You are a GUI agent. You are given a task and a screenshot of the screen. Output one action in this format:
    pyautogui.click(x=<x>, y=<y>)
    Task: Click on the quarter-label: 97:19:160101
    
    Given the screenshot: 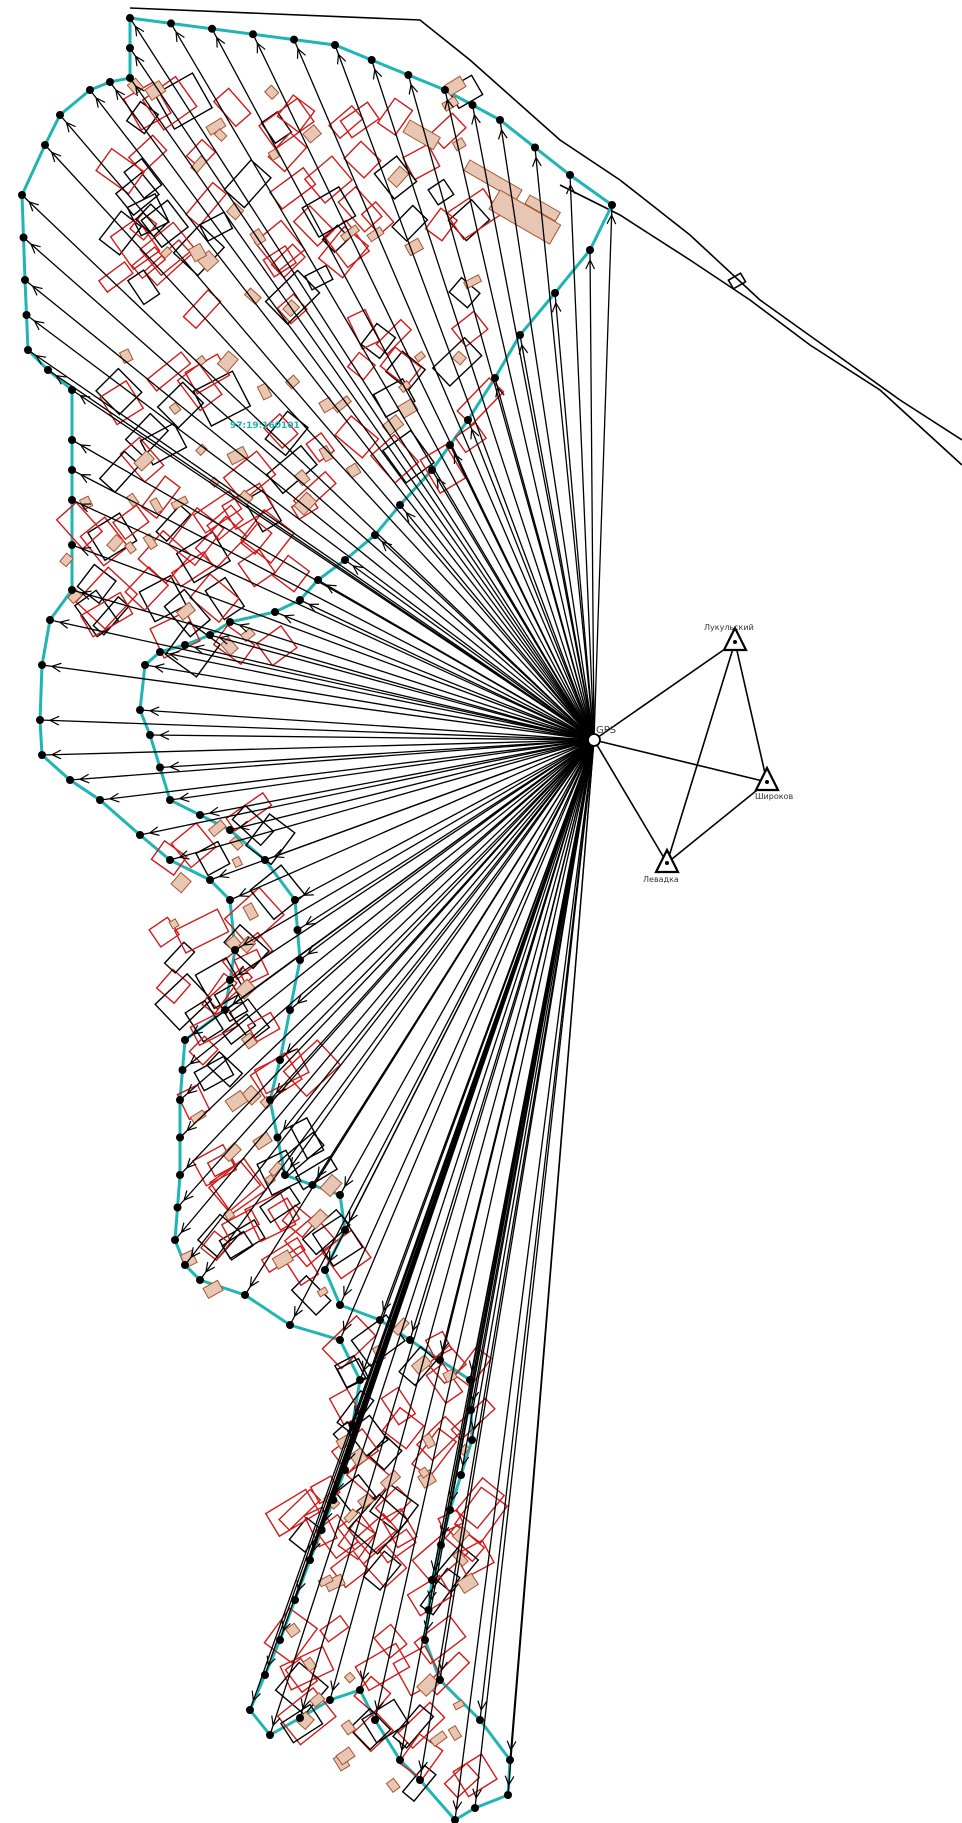 What is the action you would take?
    pyautogui.click(x=265, y=426)
    